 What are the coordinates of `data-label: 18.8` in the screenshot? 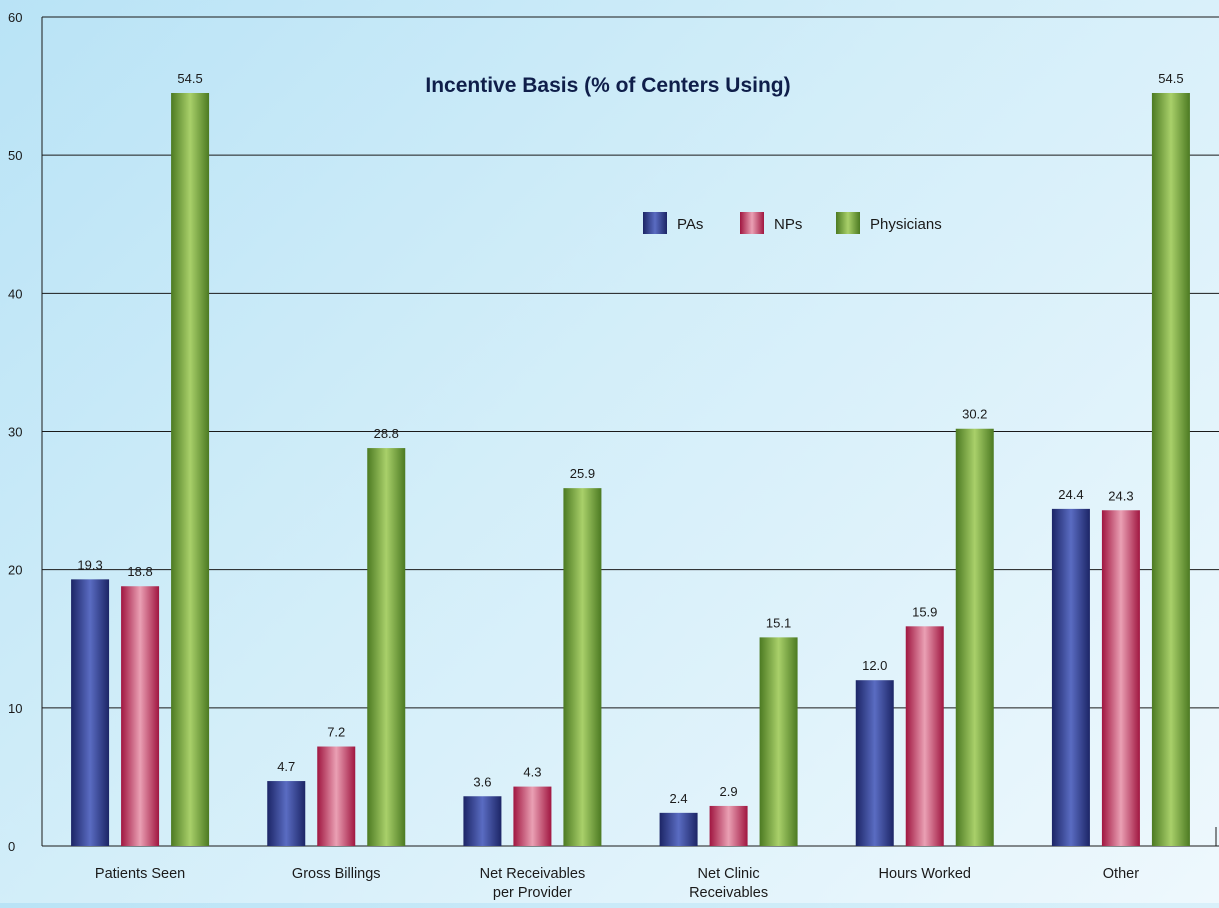 It's located at (139, 571).